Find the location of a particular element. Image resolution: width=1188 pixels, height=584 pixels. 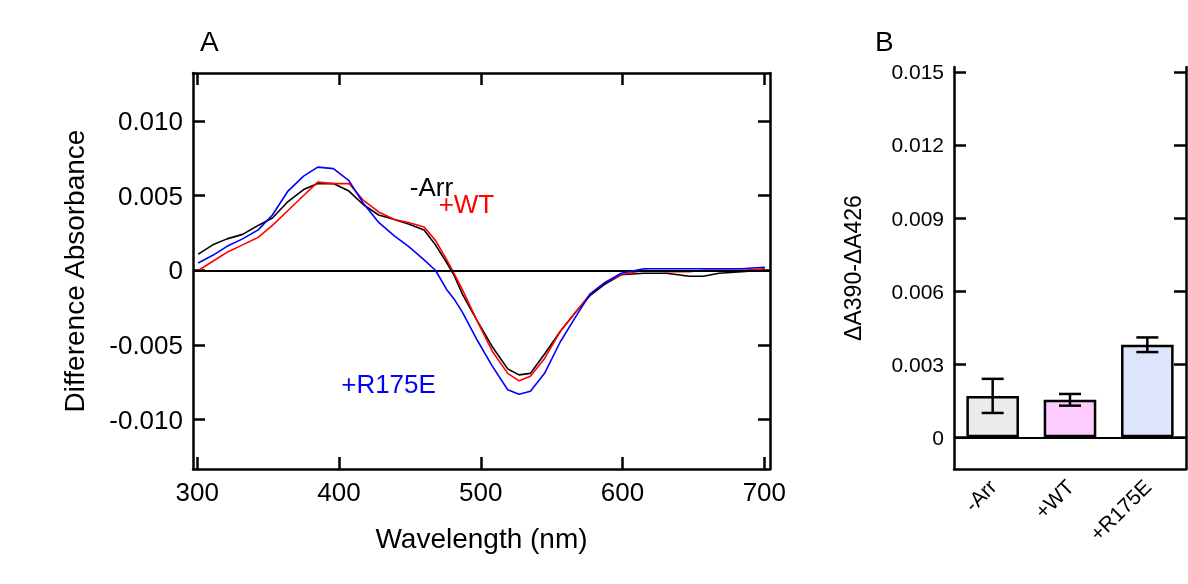

y-tick-label: 0.010 is located at coordinates (150, 120).